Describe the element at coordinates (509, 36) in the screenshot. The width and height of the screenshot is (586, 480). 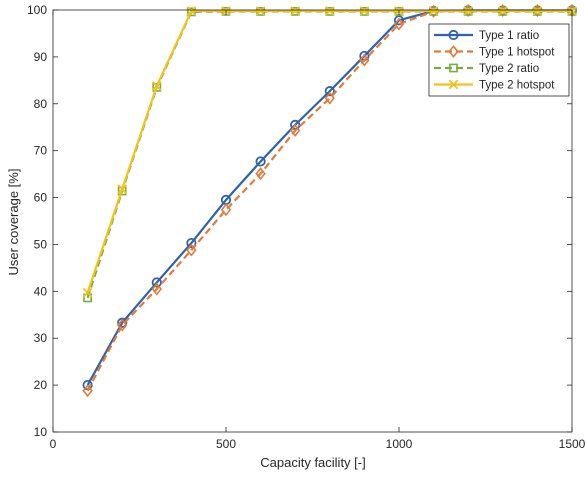
I see `legend-label: Type 1 ratio` at that location.